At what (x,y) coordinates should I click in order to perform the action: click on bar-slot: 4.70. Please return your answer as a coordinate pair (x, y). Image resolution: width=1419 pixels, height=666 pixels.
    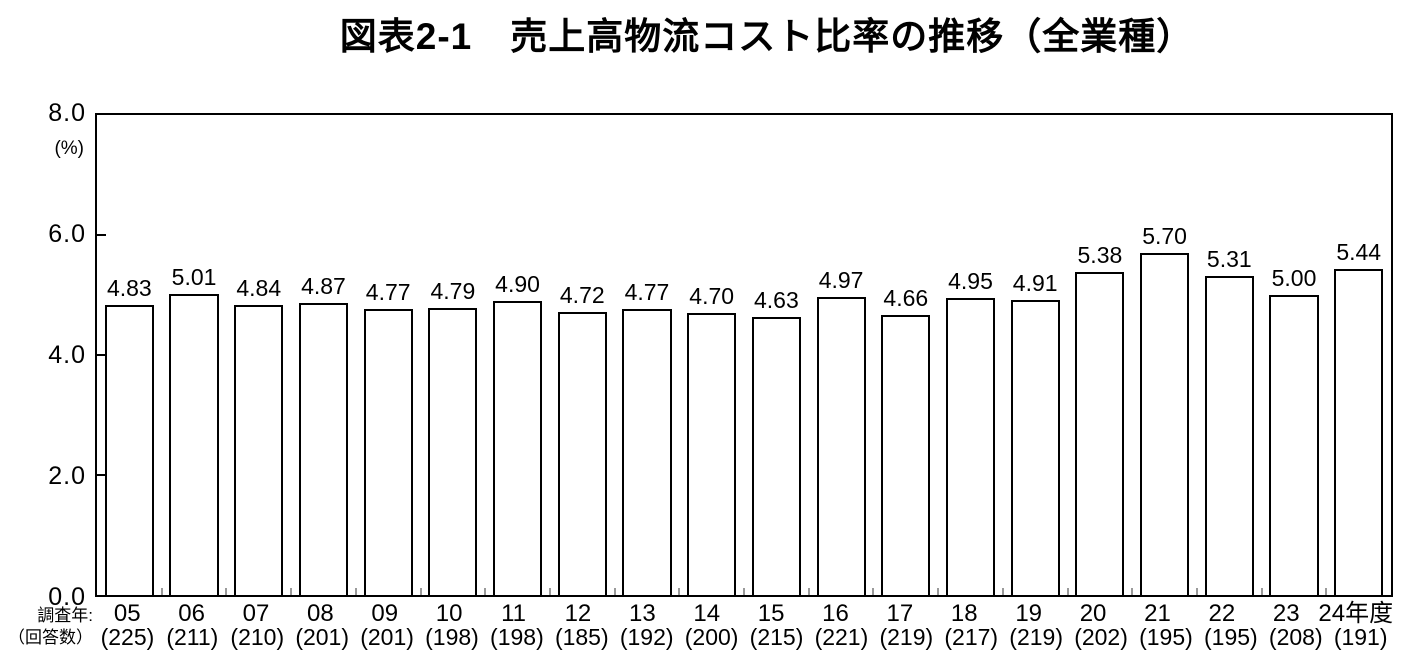
    Looking at the image, I should click on (712, 355).